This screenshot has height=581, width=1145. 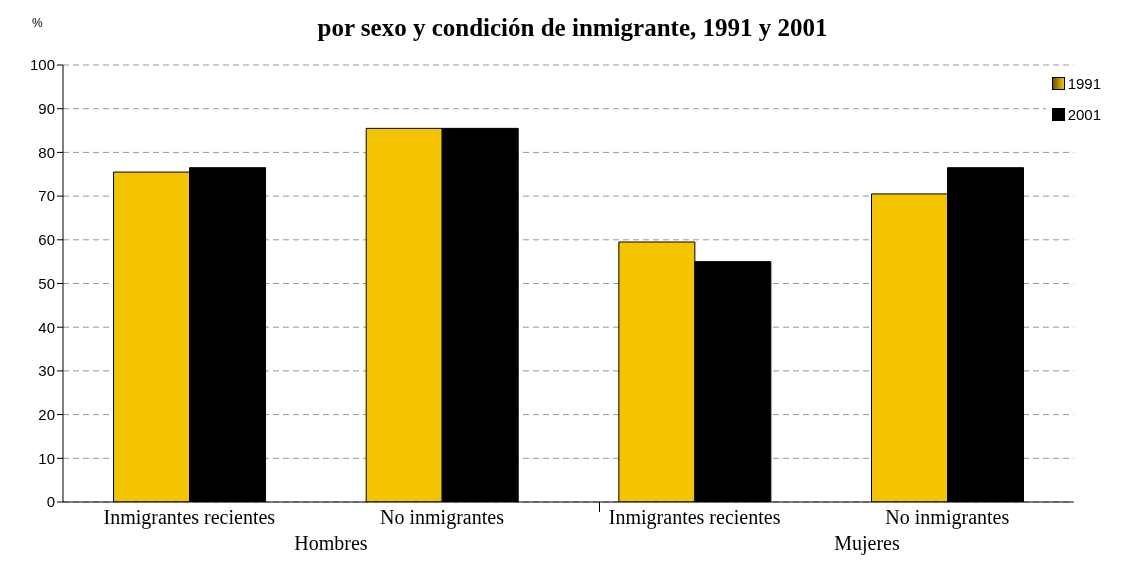 I want to click on y-tick-label: 40, so click(x=46, y=327).